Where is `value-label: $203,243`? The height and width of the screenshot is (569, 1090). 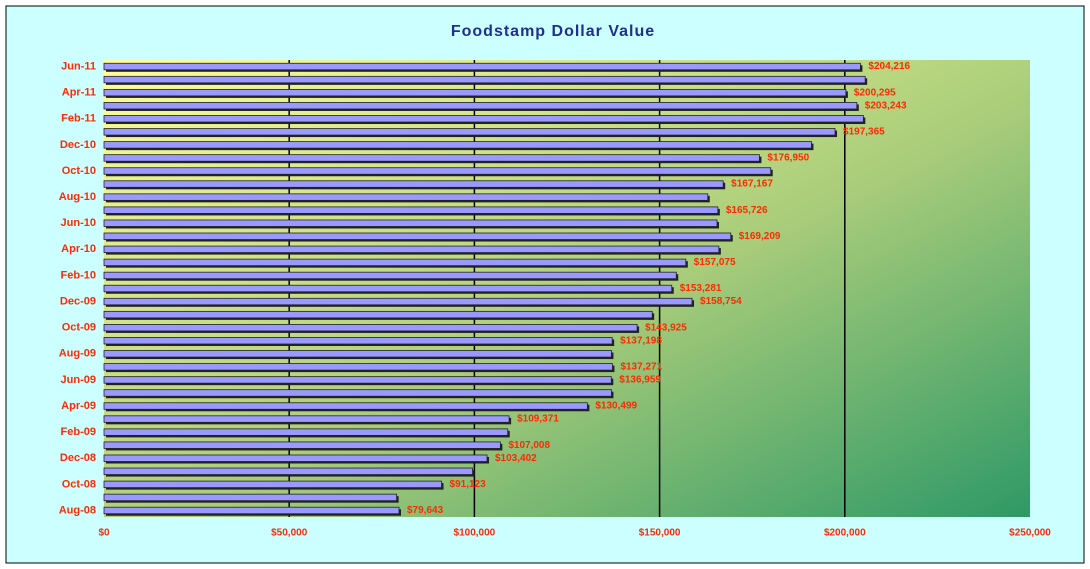
value-label: $203,243 is located at coordinates (886, 105).